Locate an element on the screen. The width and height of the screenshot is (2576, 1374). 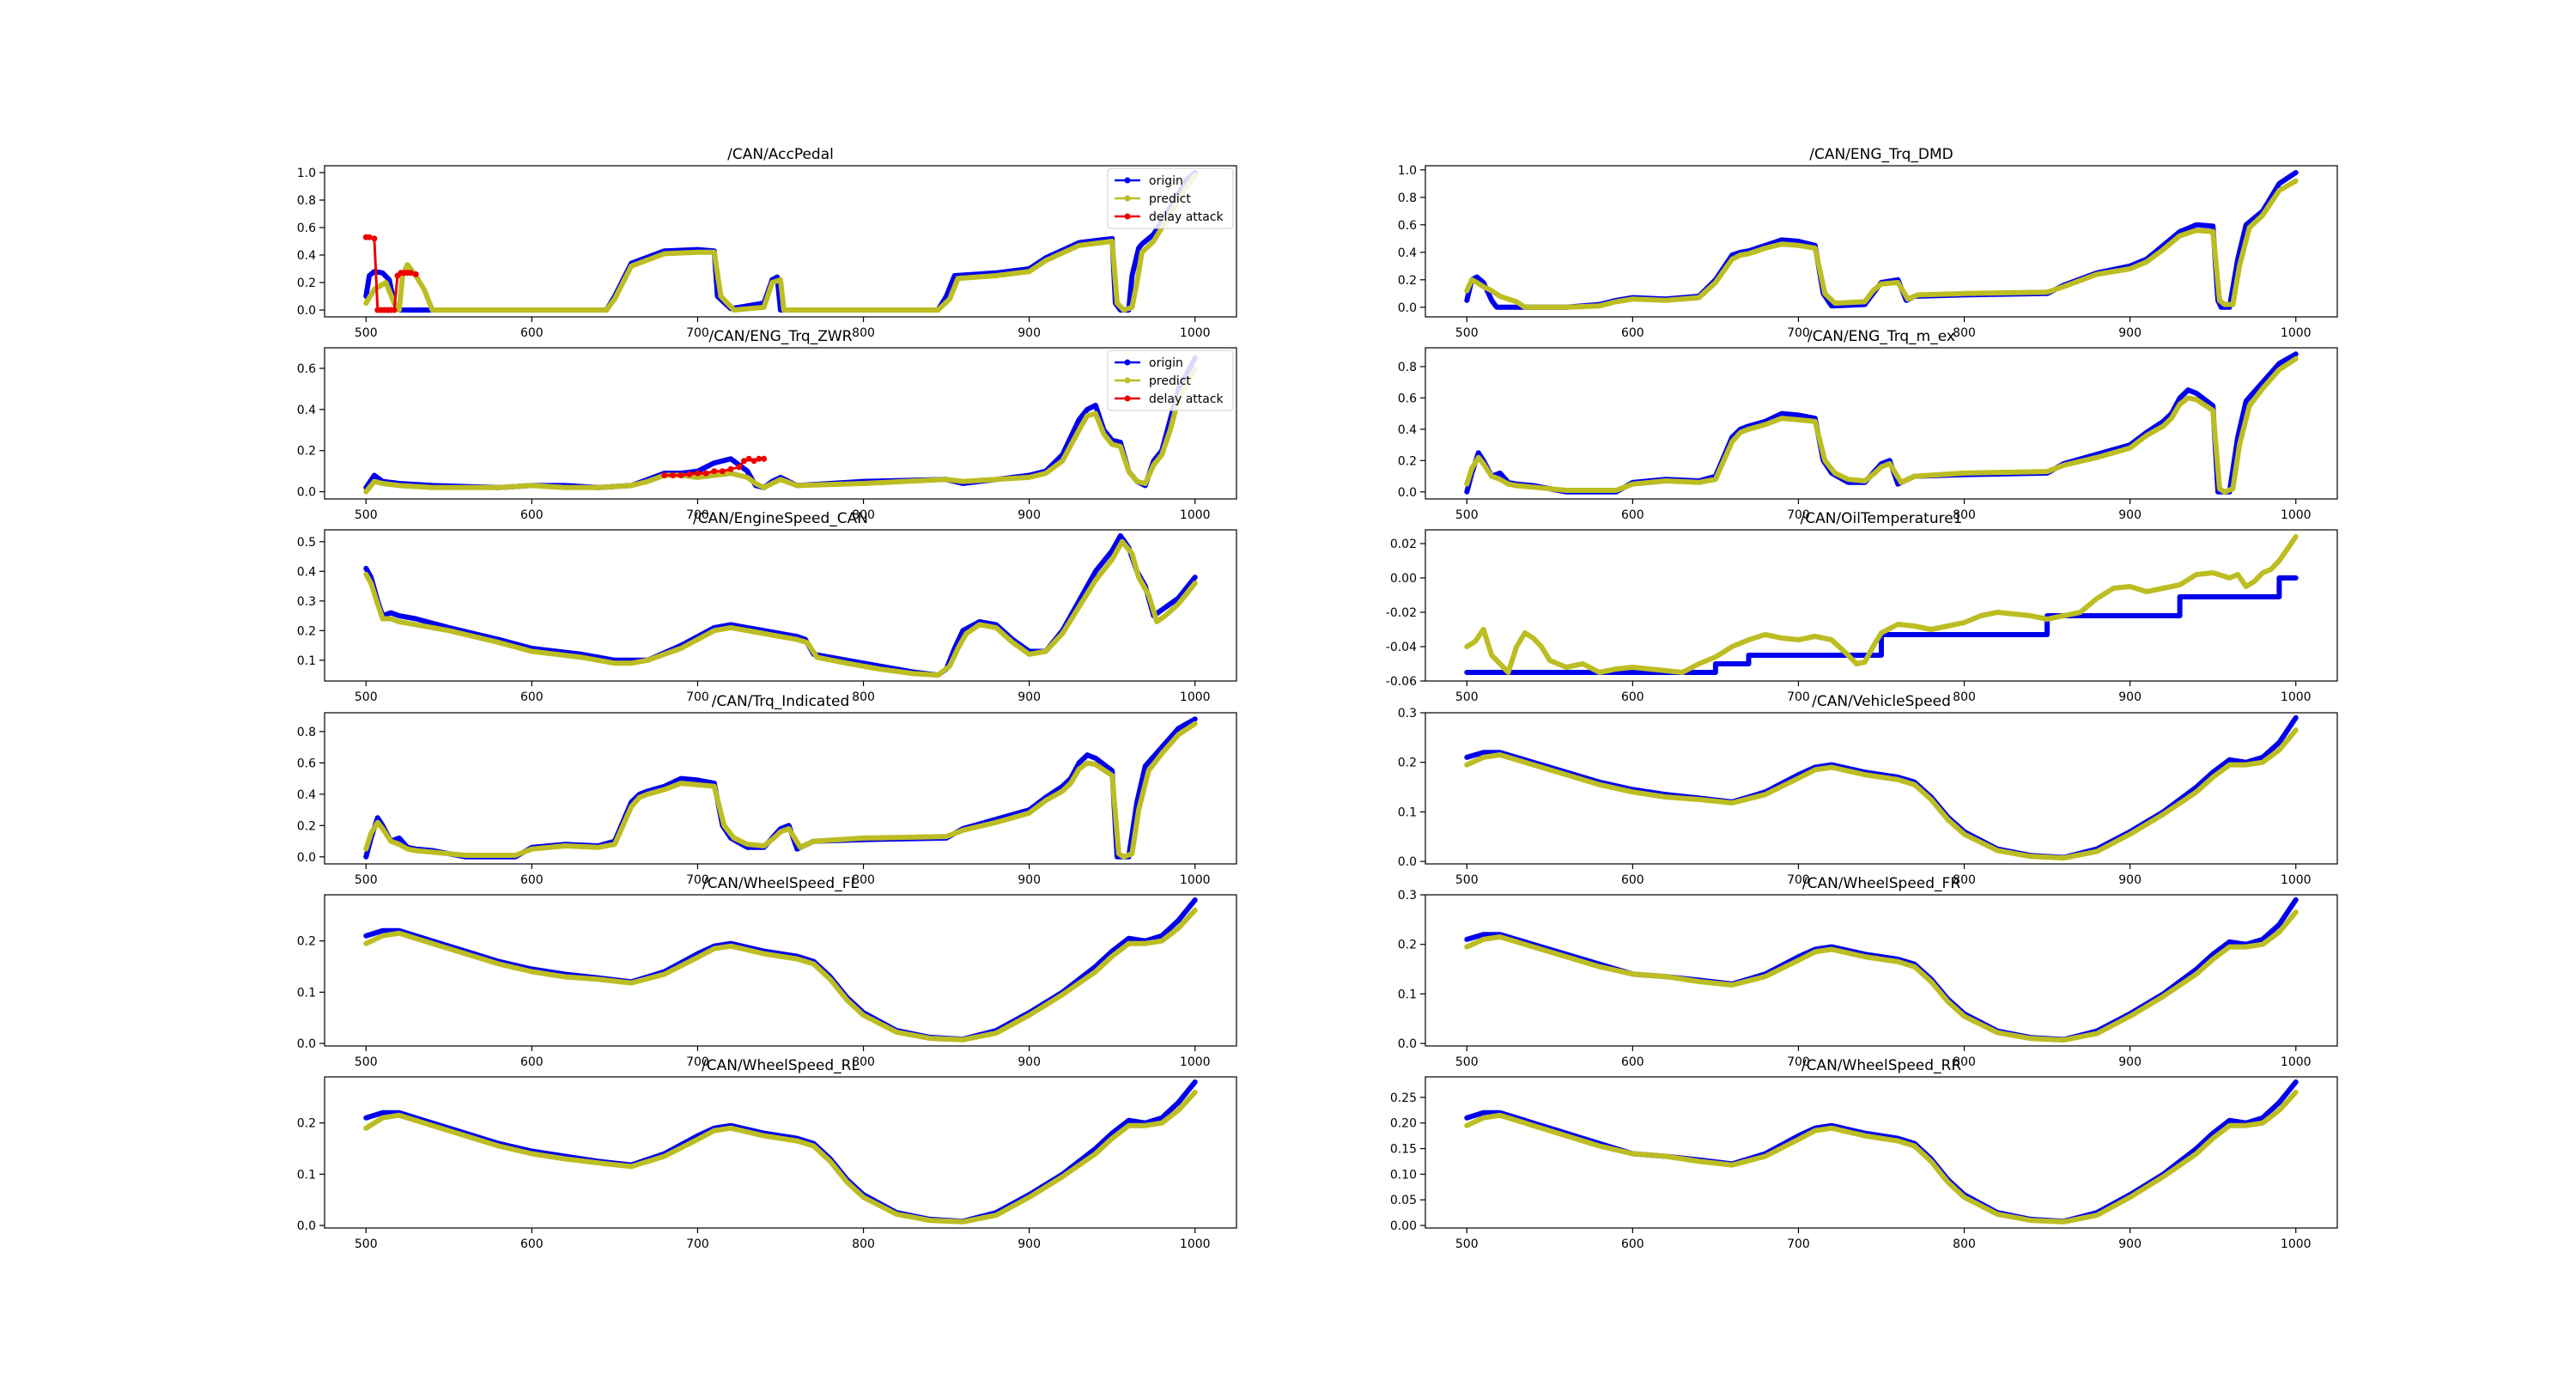
y-tick-label: 0.8 is located at coordinates (1407, 198).